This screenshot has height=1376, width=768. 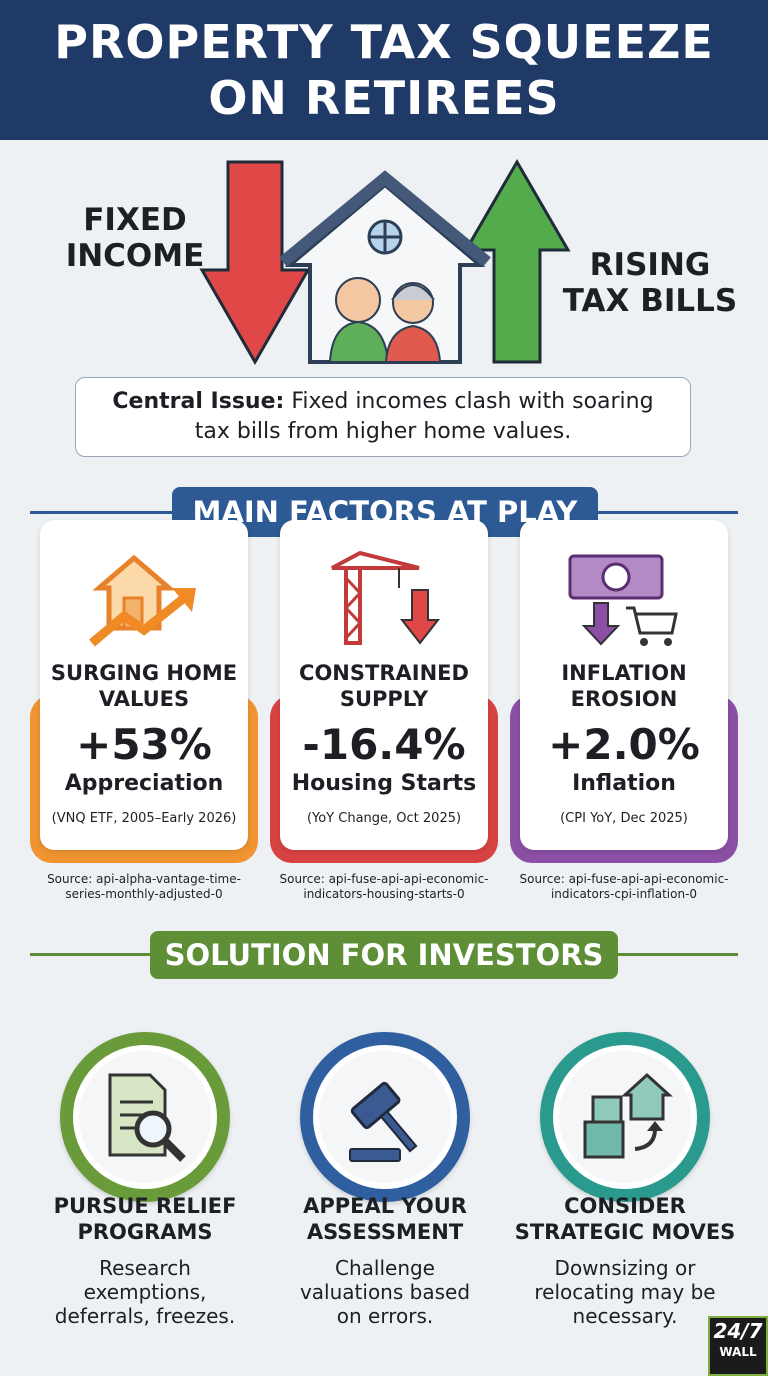 I want to click on inflation-icon, so click(x=623, y=600).